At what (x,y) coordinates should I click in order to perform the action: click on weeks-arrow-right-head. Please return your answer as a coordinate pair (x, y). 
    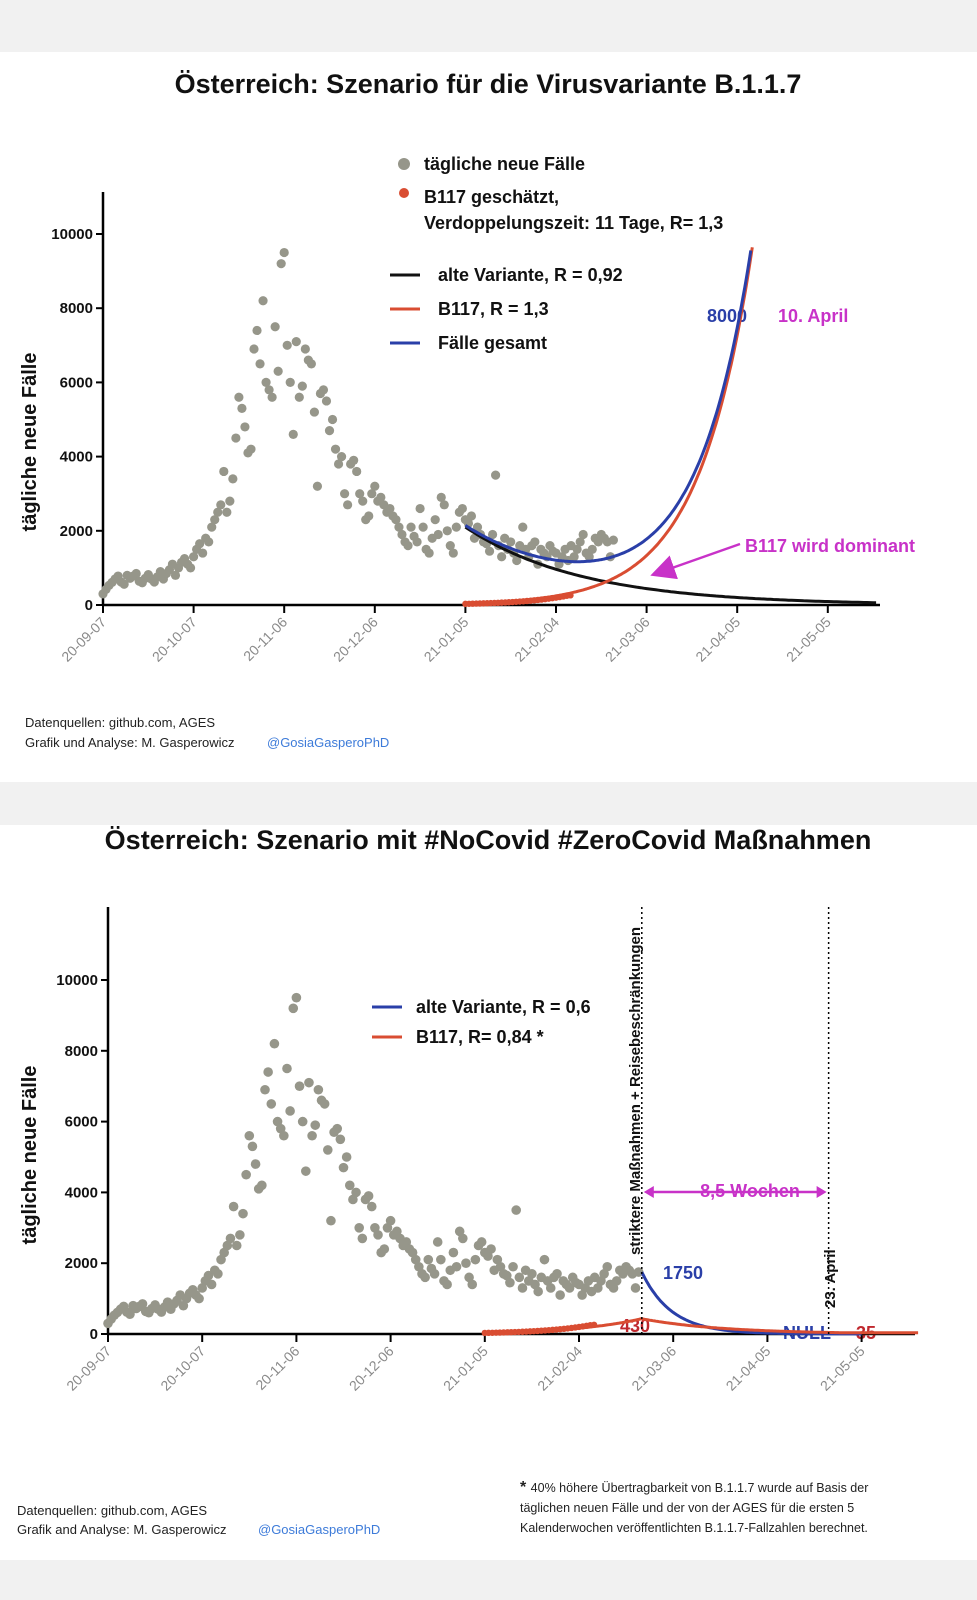
    Looking at the image, I should click on (821, 1192).